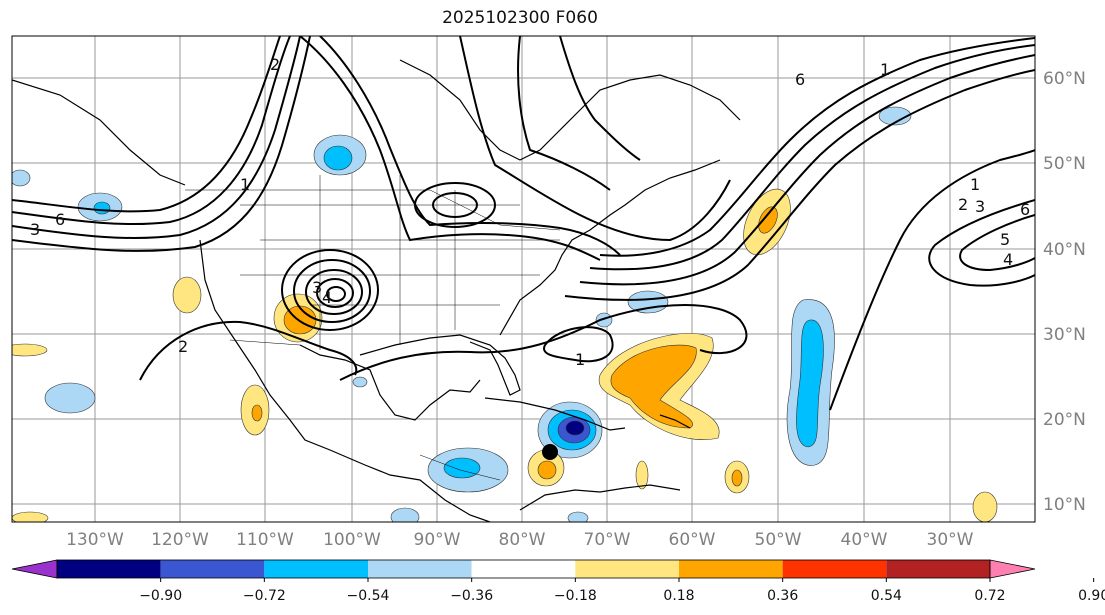 The height and width of the screenshot is (615, 1105). What do you see at coordinates (1091, 596) in the screenshot?
I see `colorbar-tick-label: 0.90` at bounding box center [1091, 596].